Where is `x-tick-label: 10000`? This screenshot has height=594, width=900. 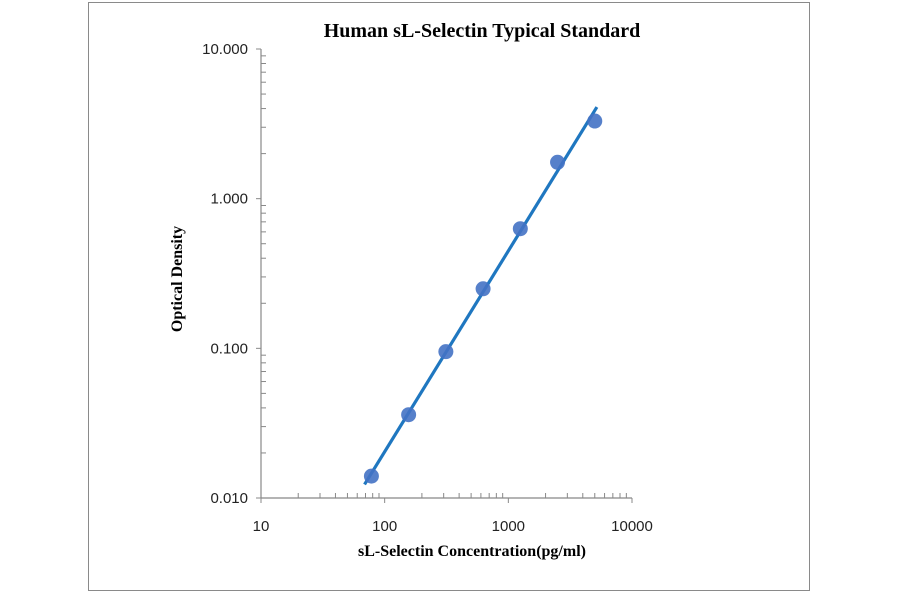
x-tick-label: 10000 is located at coordinates (632, 526).